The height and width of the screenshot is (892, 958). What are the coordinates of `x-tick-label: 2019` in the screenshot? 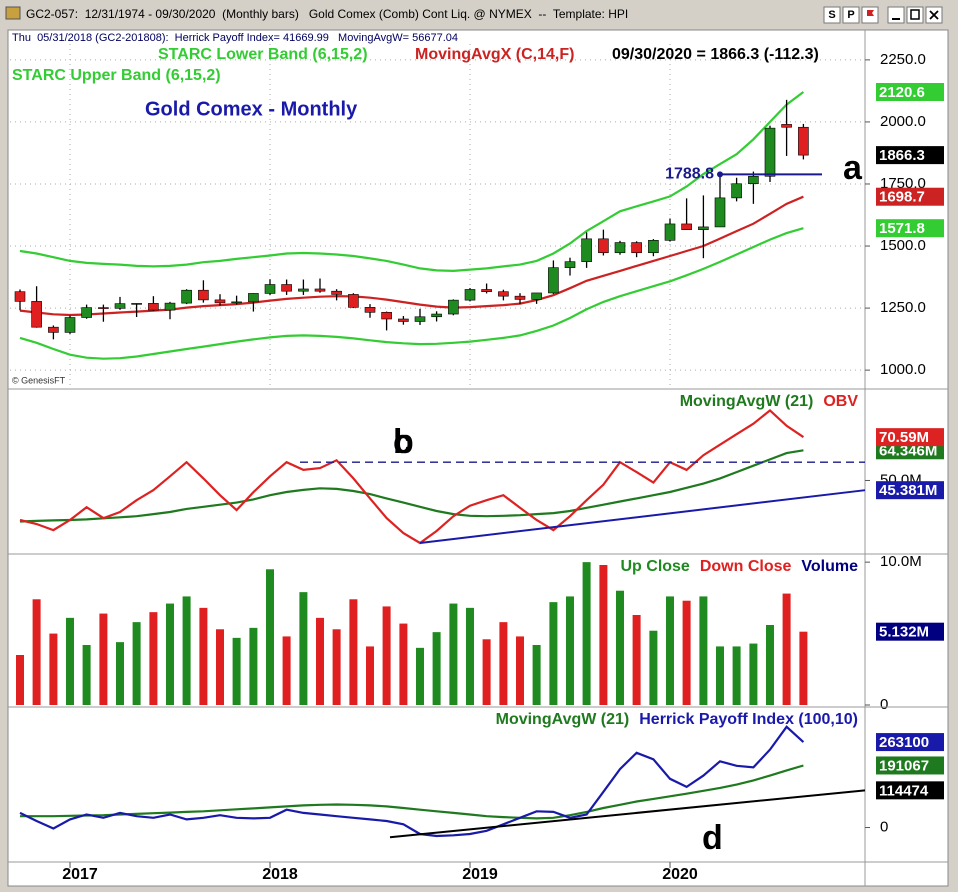 It's located at (480, 874).